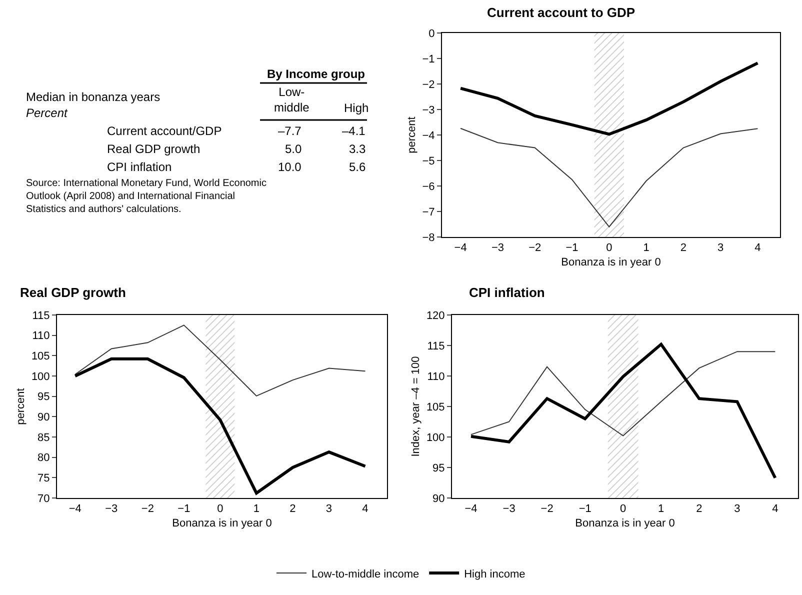 The height and width of the screenshot is (595, 802). Describe the element at coordinates (44, 478) in the screenshot. I see `y-tick-label: 75` at that location.